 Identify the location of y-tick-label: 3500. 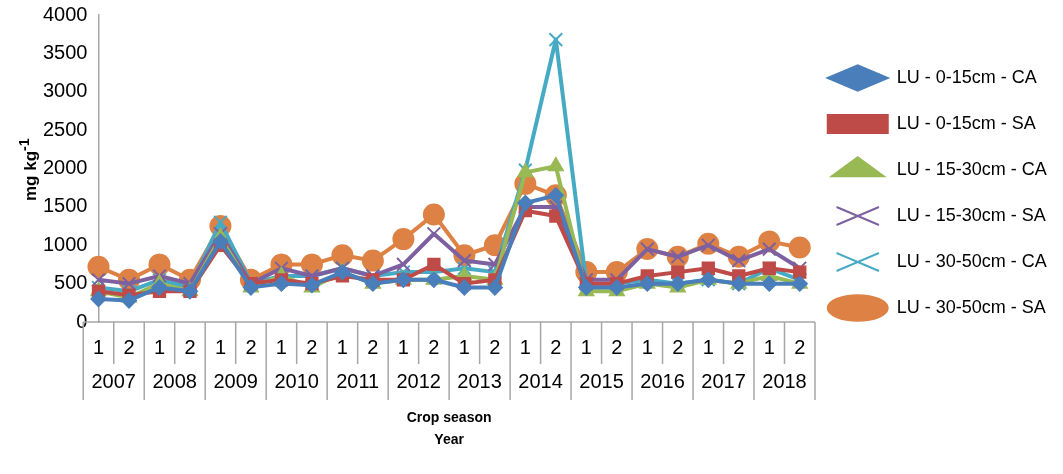
(65, 51).